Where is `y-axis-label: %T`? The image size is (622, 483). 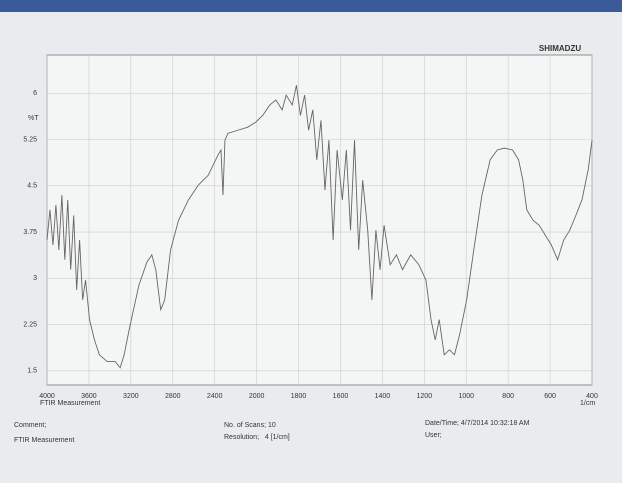 y-axis-label: %T is located at coordinates (33, 118).